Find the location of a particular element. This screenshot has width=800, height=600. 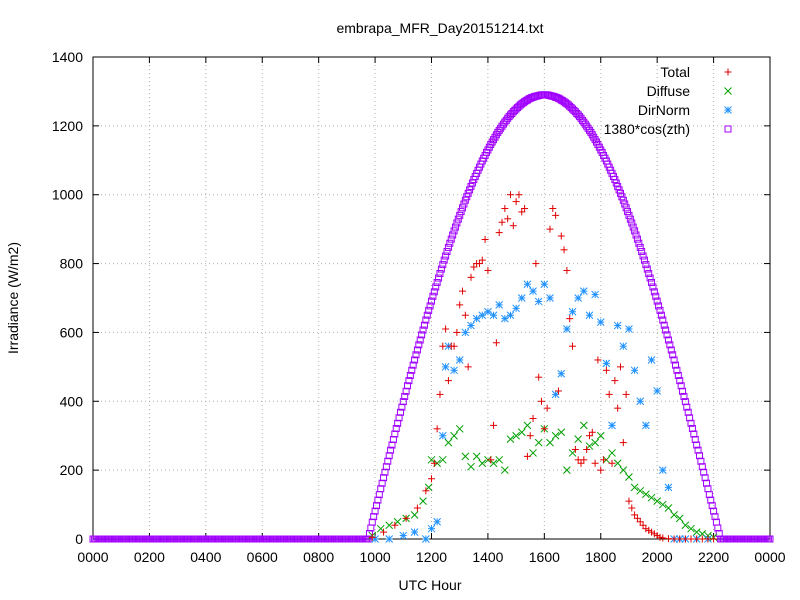

y-axis-title: Irradiance (W/m2) is located at coordinates (13, 298).